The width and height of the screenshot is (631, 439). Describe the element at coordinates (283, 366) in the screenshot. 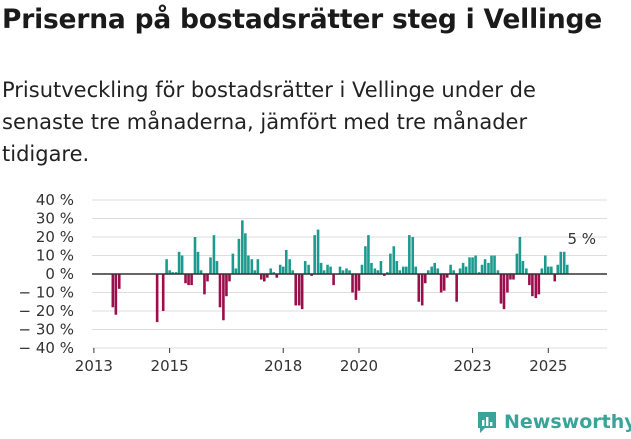

I see `x-tick-label: 2018` at that location.